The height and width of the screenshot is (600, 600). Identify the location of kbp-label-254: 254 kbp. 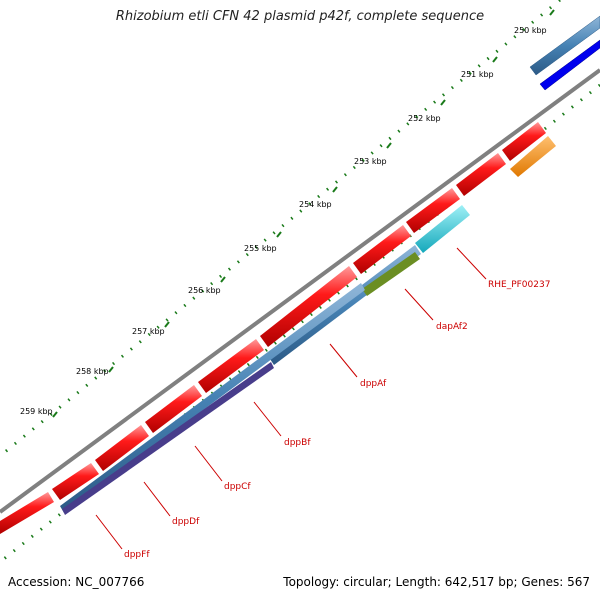
(315, 204).